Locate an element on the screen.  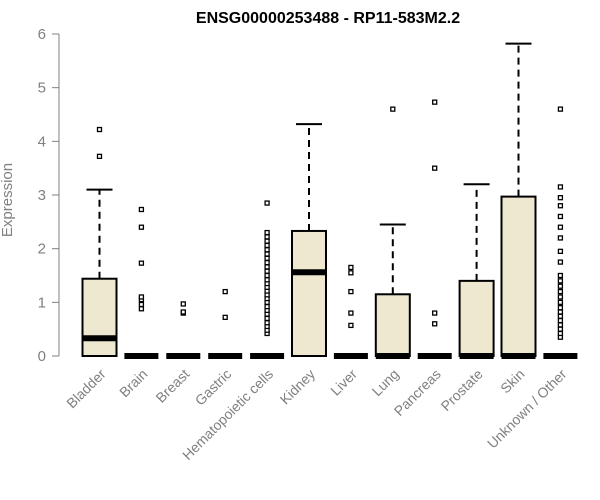
x-tick-label: Breast is located at coordinates (172, 386).